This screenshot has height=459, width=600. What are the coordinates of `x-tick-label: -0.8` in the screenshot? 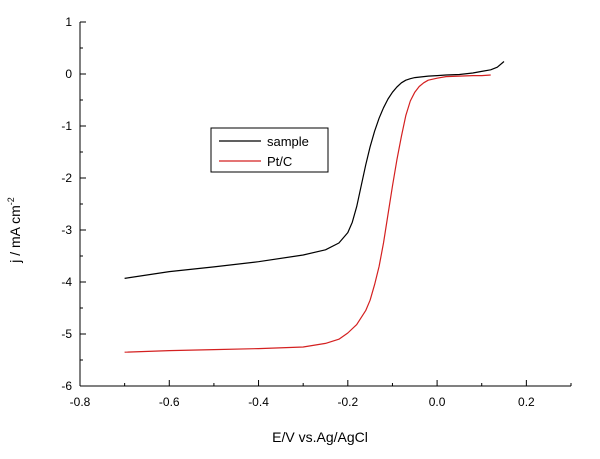 It's located at (80, 402).